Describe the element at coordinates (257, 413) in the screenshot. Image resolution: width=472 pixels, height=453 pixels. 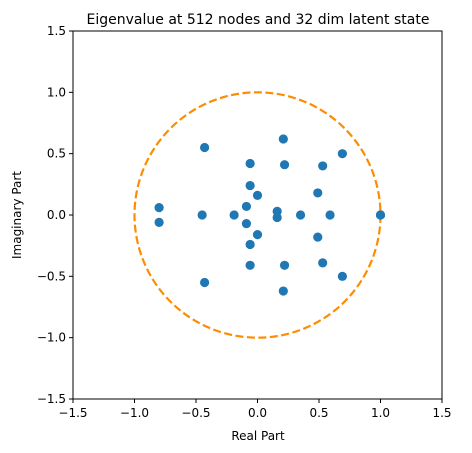
I see `x-tick-label: 0.0` at that location.